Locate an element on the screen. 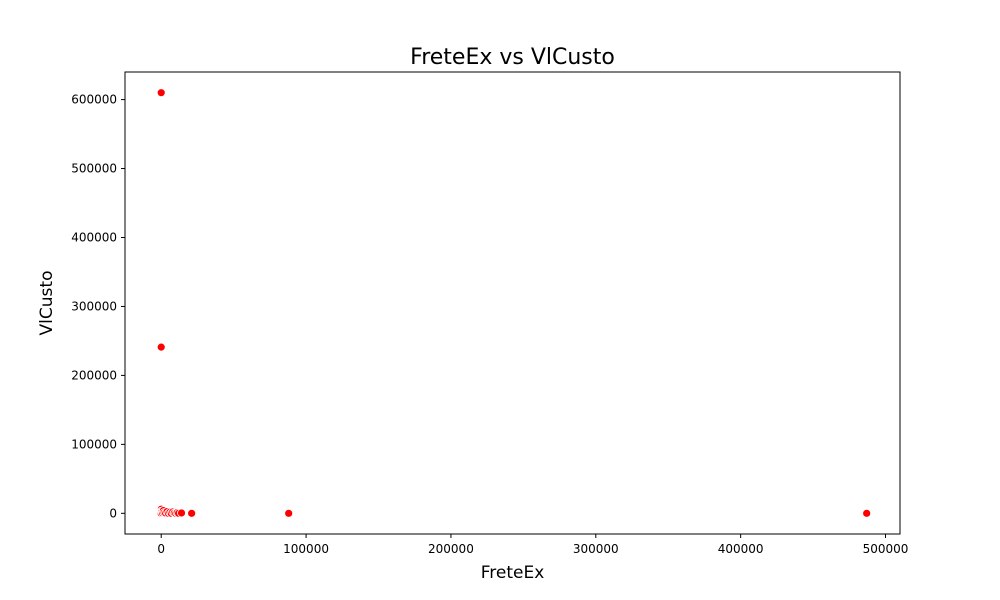 The image size is (1000, 600). x-tick-label: 400000 is located at coordinates (741, 549).